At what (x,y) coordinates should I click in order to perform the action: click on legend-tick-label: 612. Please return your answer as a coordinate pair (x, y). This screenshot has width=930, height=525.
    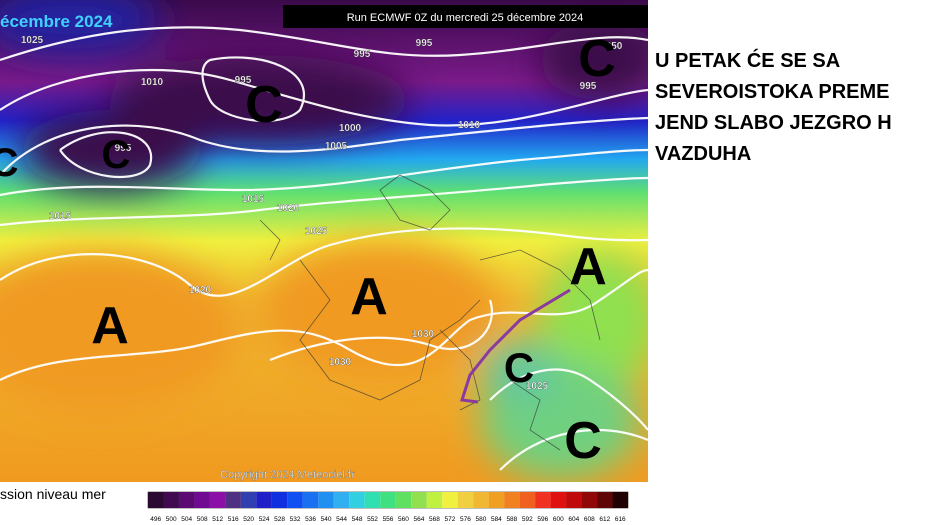
    Looking at the image, I should click on (604, 519).